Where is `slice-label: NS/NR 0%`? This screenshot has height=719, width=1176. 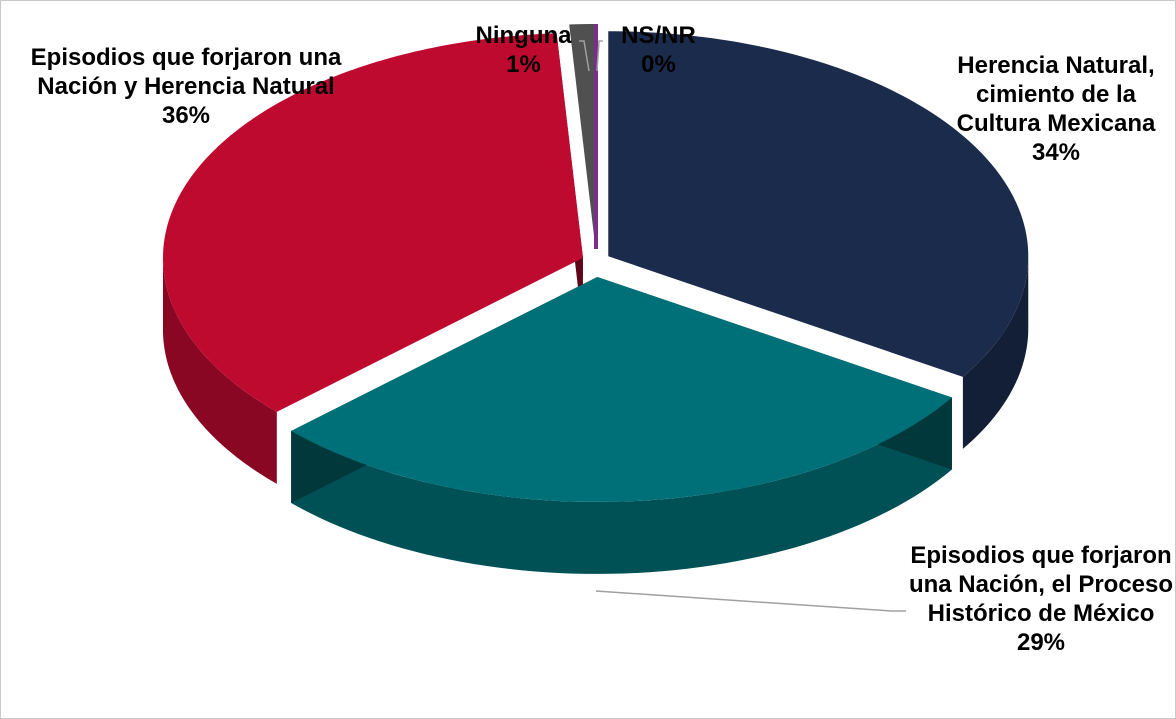
slice-label: NS/NR 0% is located at coordinates (658, 50).